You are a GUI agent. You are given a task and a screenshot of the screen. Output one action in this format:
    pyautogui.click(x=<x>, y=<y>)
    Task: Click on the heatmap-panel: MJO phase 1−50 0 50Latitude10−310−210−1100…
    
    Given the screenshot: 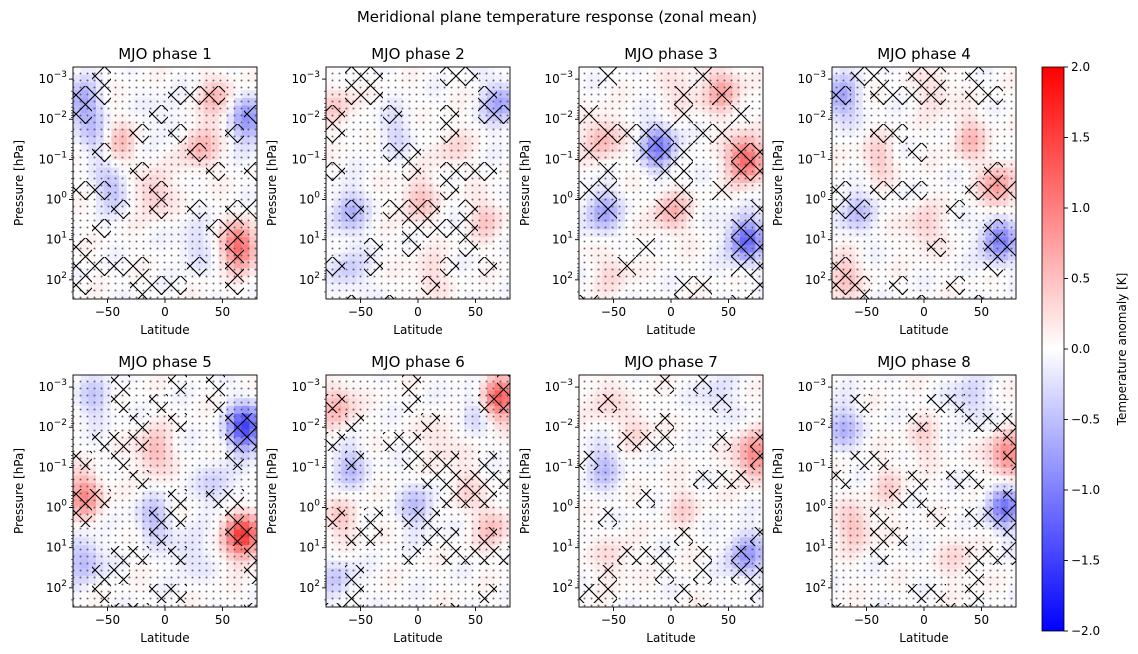 What is the action you would take?
    pyautogui.click(x=135, y=191)
    